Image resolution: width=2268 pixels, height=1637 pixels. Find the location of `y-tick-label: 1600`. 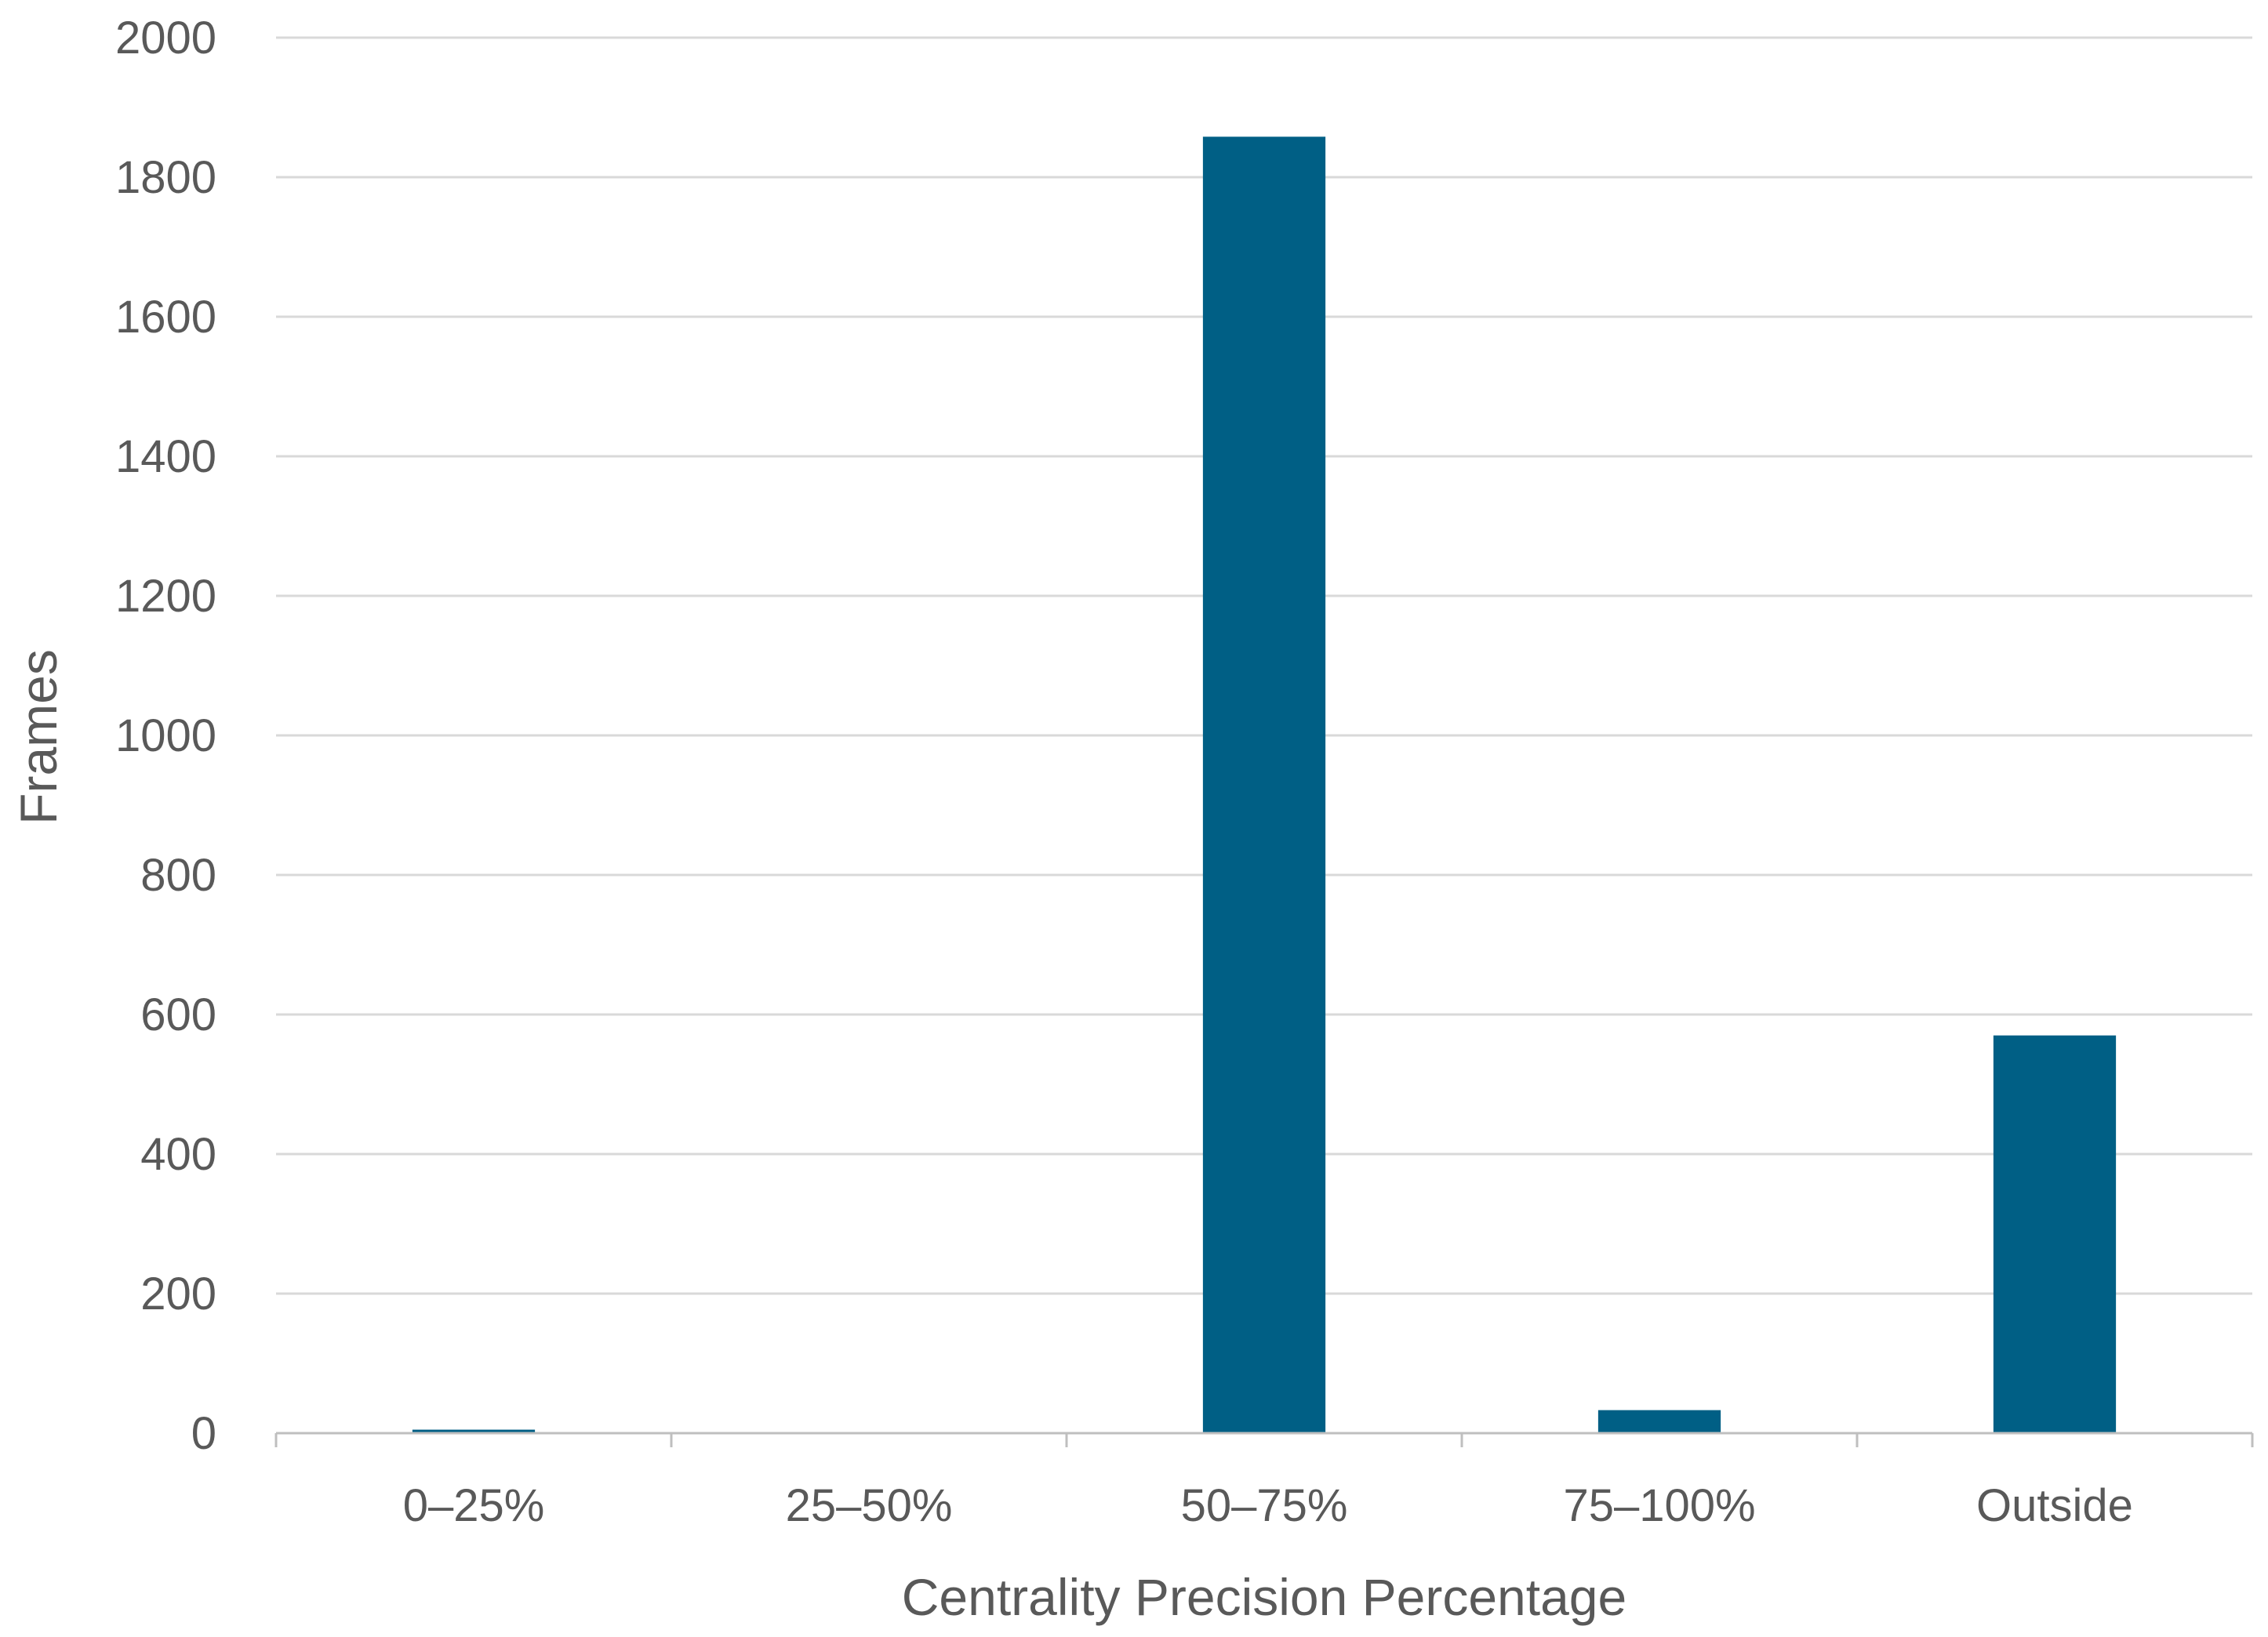

y-tick-label: 1600 is located at coordinates (165, 317).